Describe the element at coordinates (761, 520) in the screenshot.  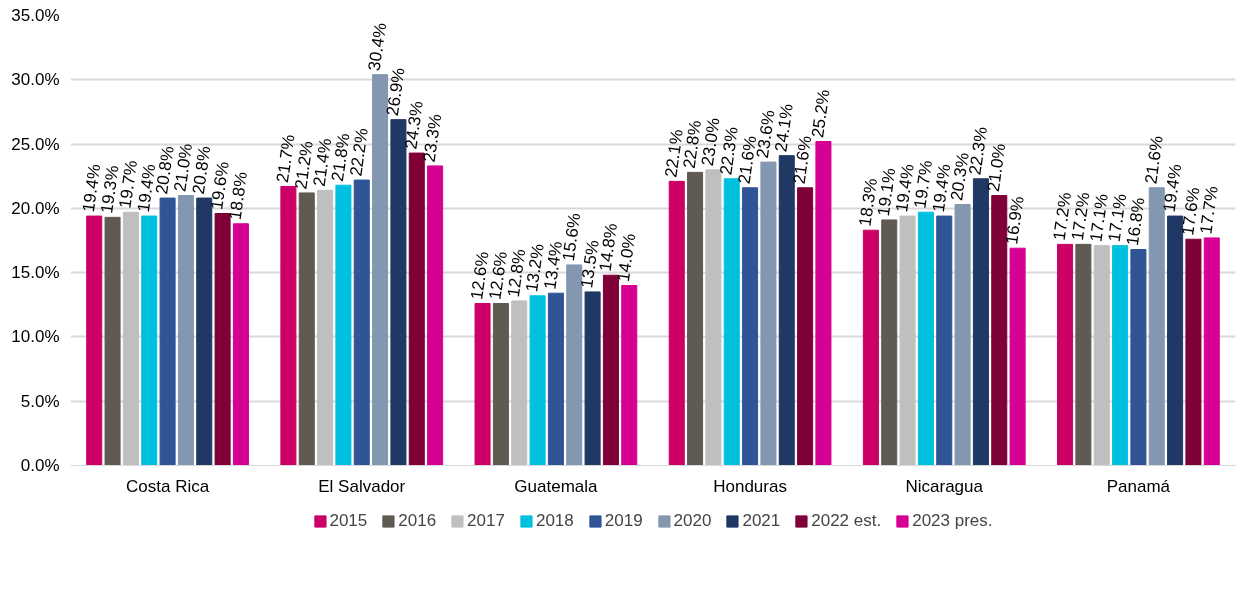
I see `legend-label: 2021` at that location.